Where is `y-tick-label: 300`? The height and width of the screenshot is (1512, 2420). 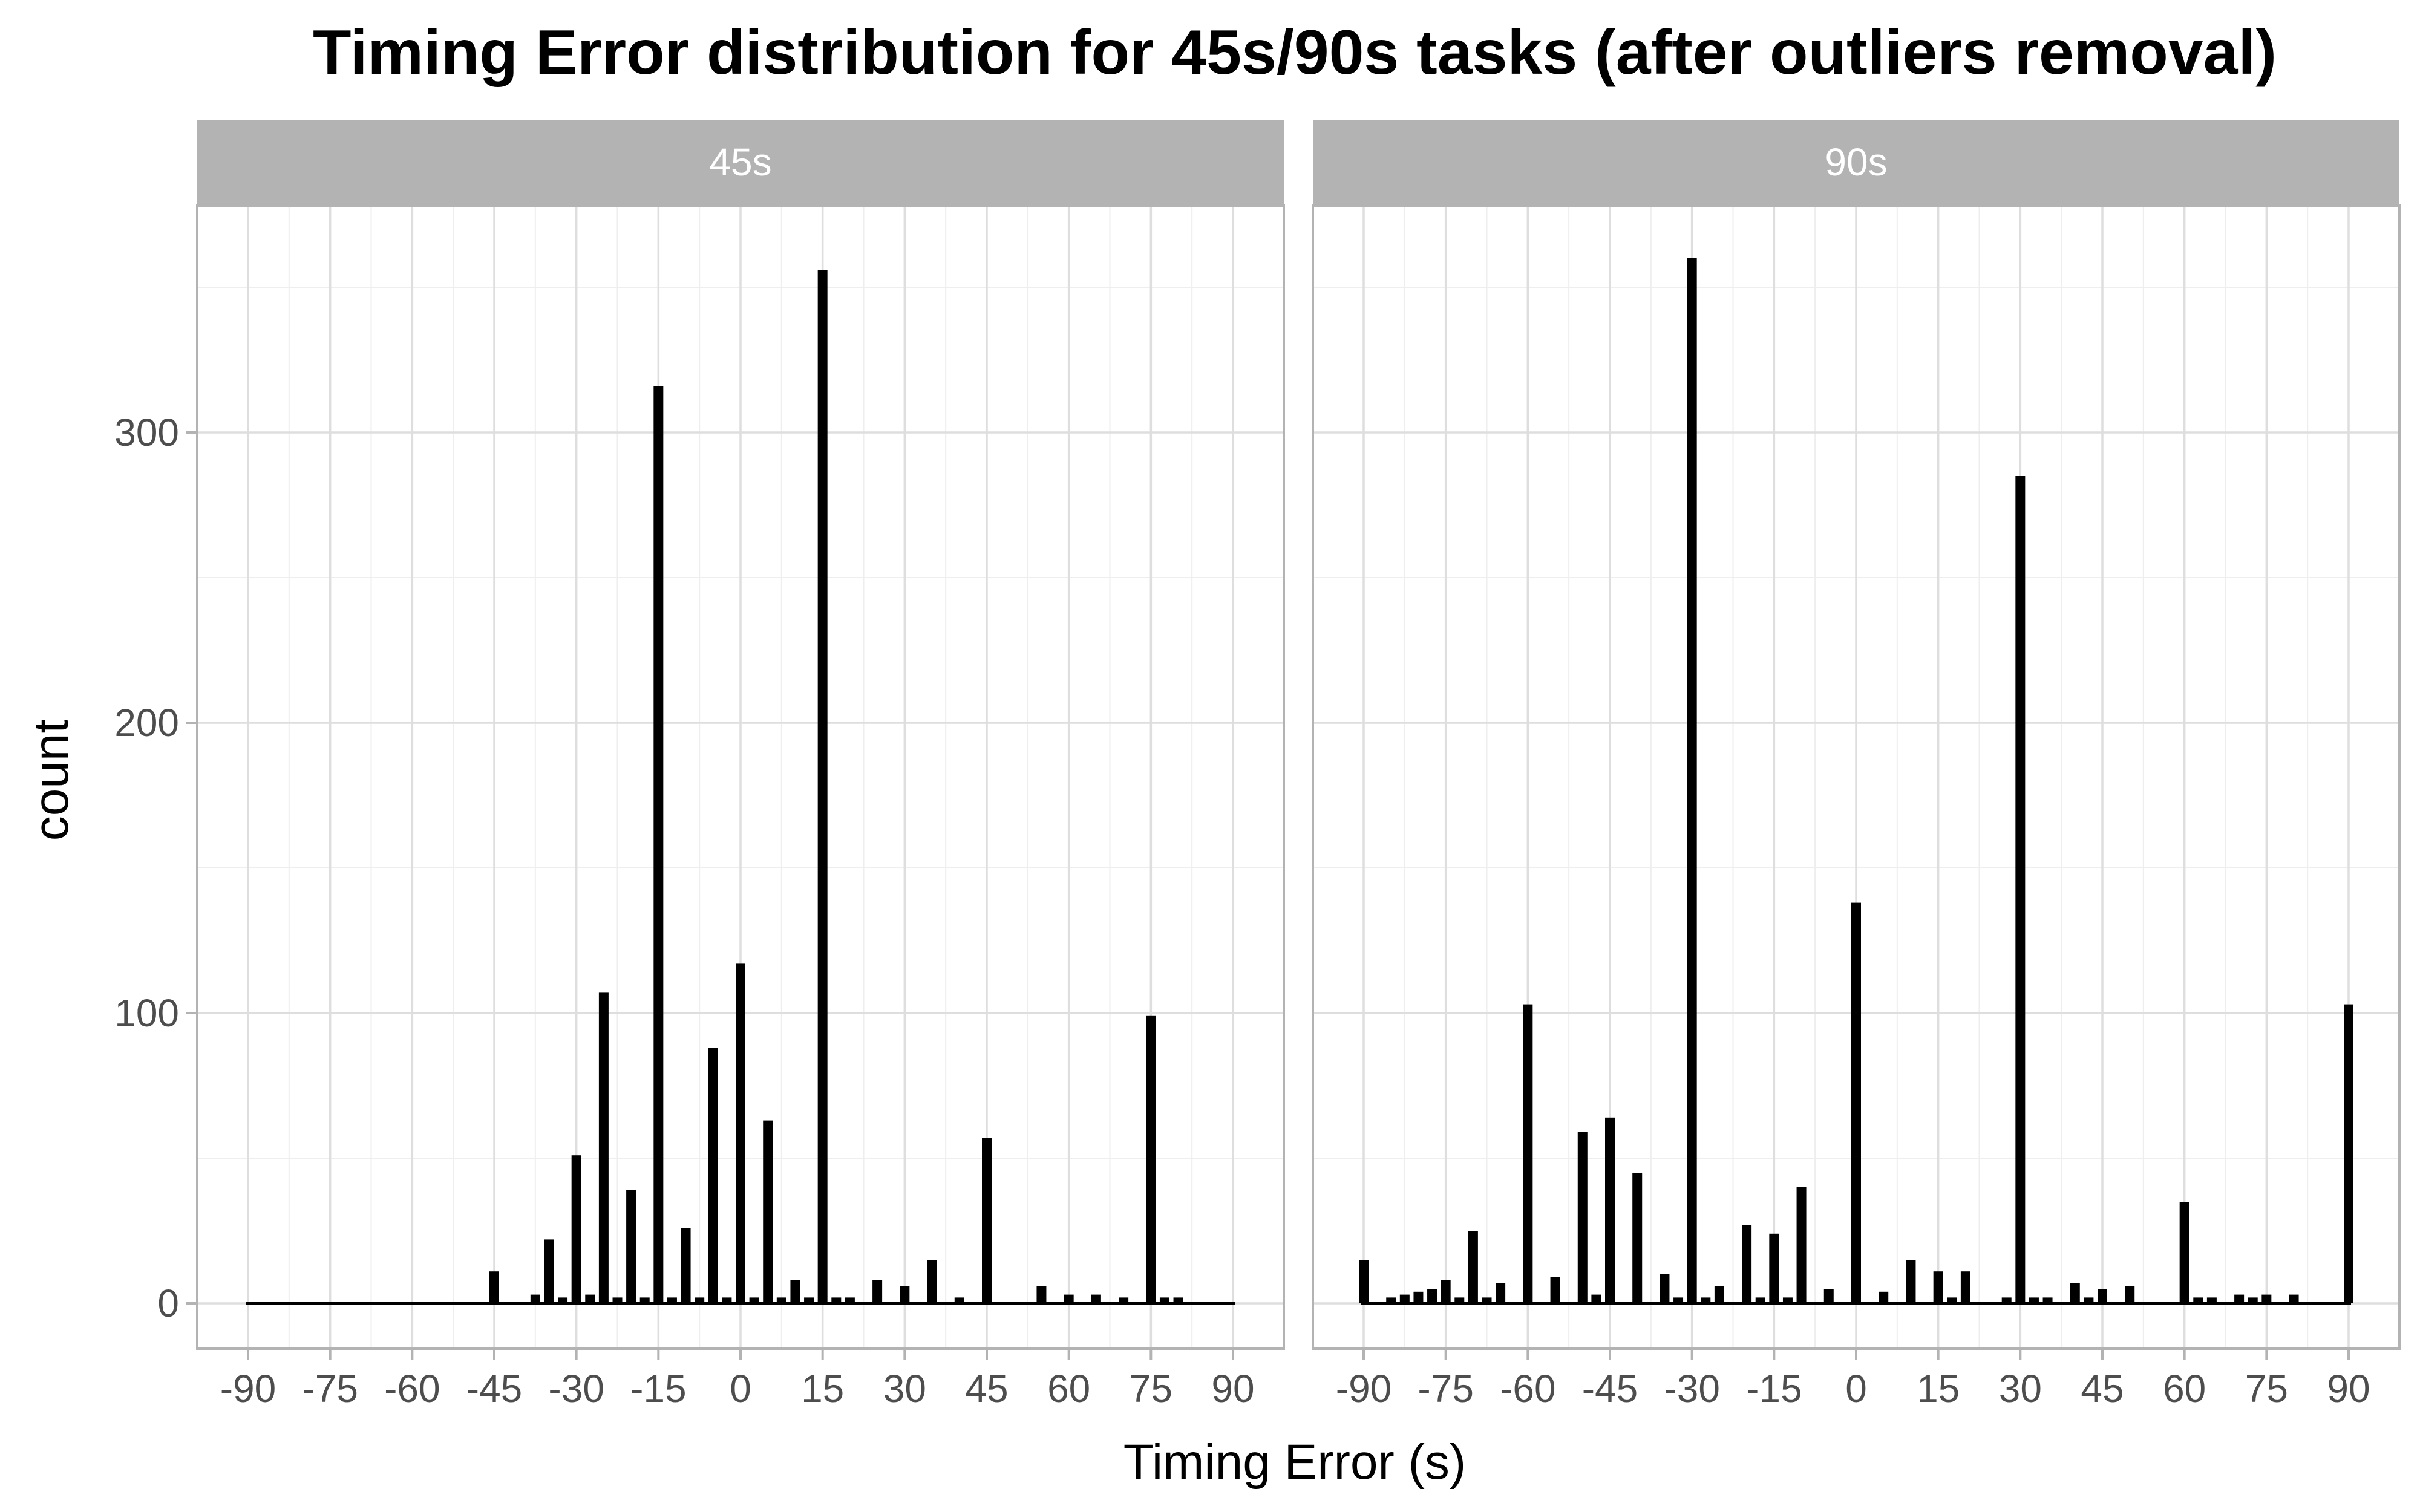 y-tick-label: 300 is located at coordinates (146, 433).